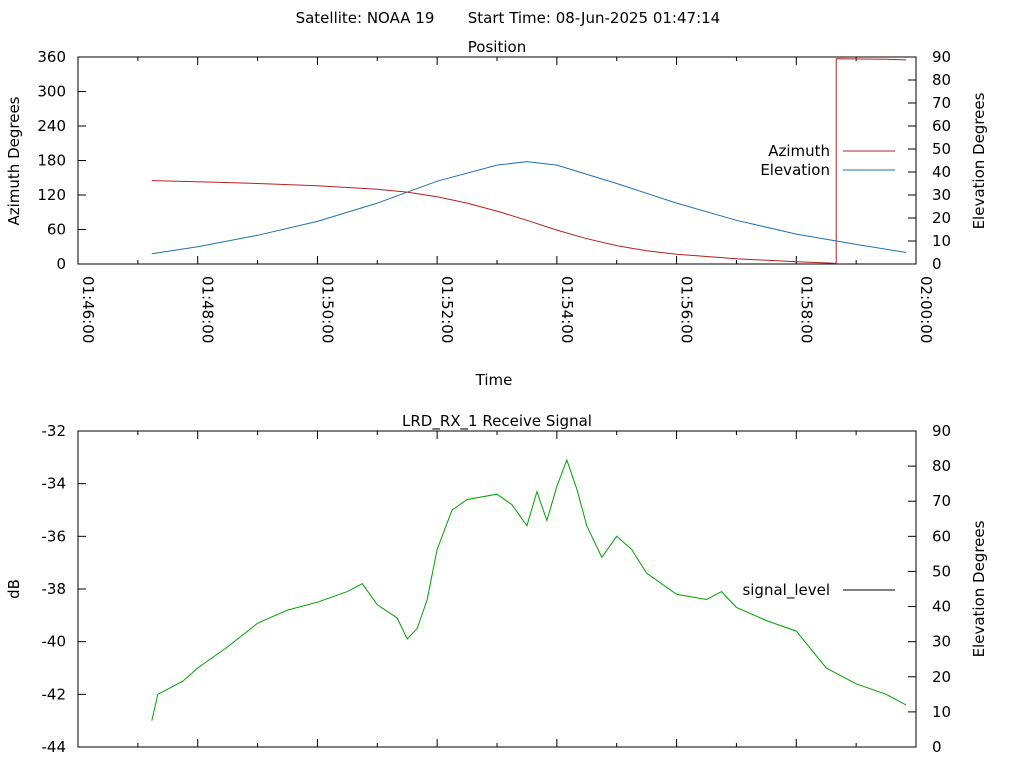  What do you see at coordinates (979, 588) in the screenshot?
I see `signal-y2-axis-label: Elevation Degrees` at bounding box center [979, 588].